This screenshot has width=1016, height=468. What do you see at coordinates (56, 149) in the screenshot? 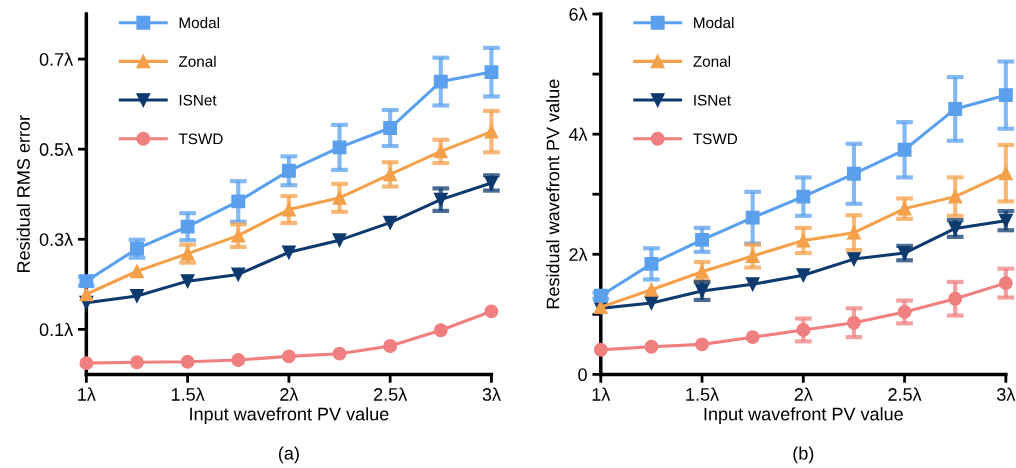
I see `y-tick-label: 0.5λ` at bounding box center [56, 149].